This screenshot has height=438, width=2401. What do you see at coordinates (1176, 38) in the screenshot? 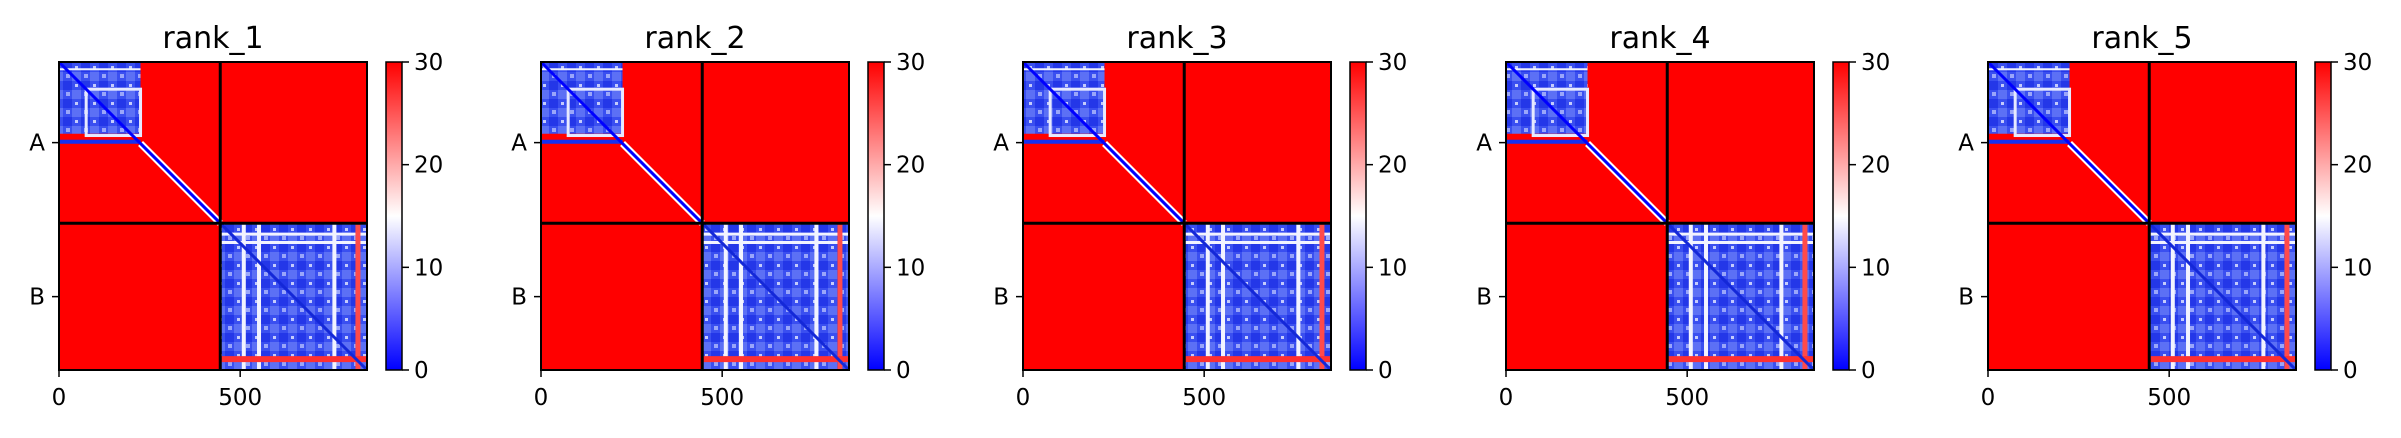
I see `panel-title: rank_3` at bounding box center [1176, 38].